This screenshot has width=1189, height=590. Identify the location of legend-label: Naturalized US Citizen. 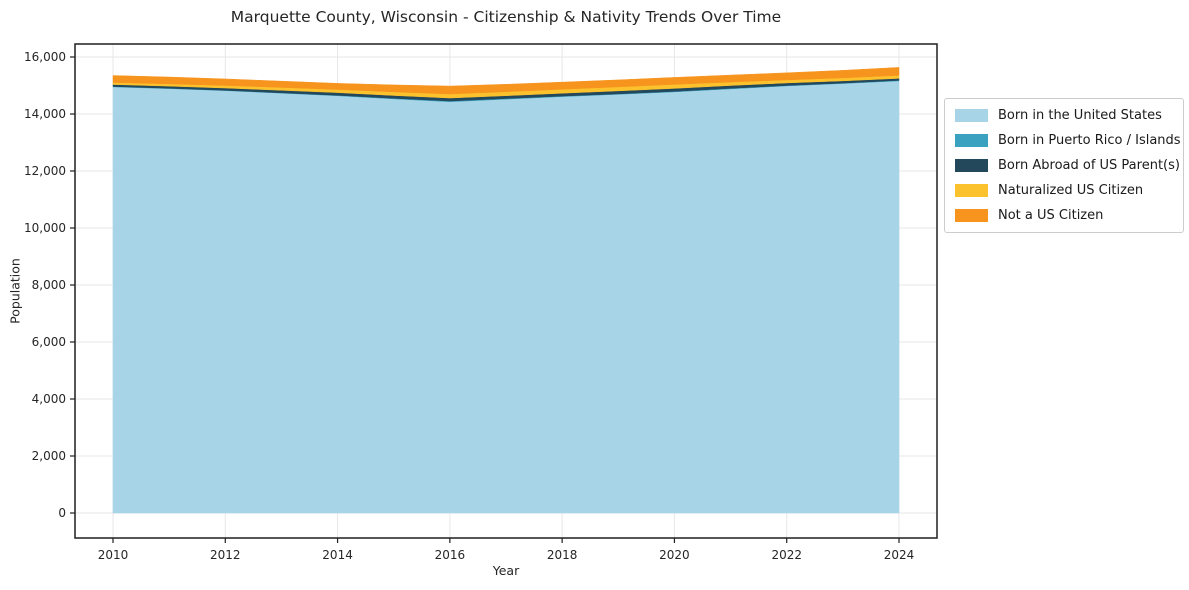
(1071, 190).